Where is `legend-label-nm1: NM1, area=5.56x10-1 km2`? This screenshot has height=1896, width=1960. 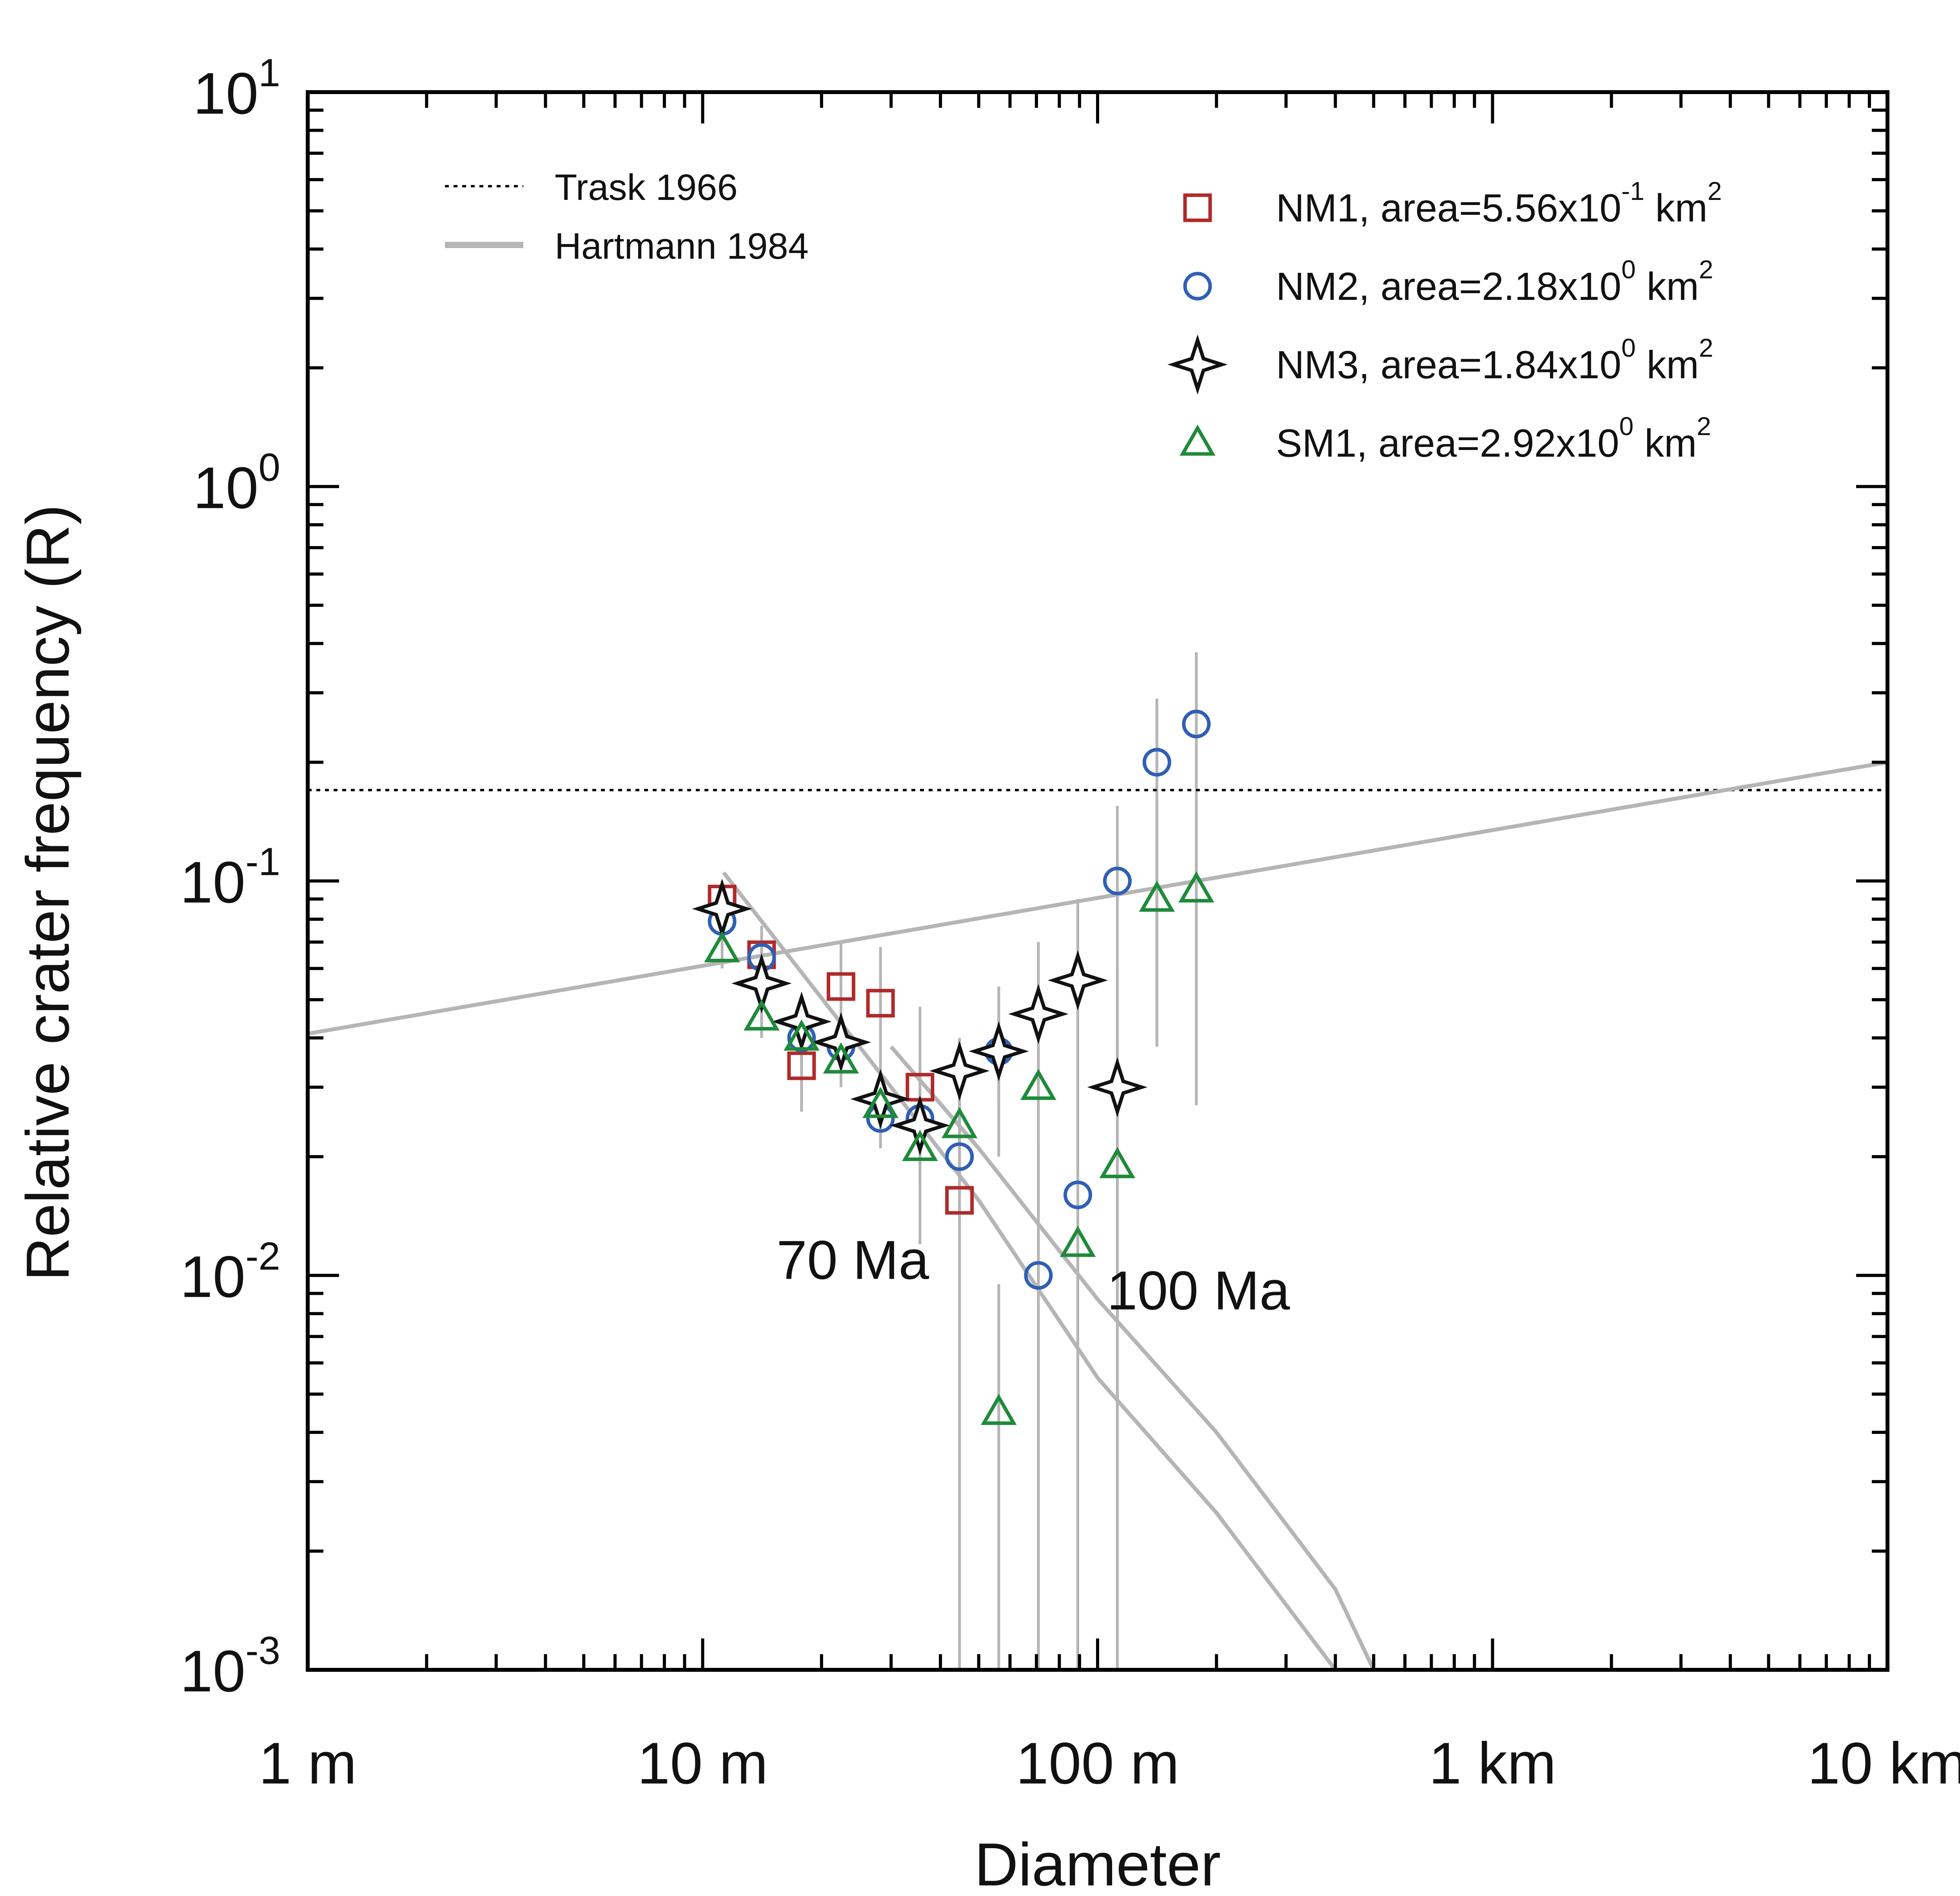
legend-label-nm1: NM1, area=5.56x10-1 km2 is located at coordinates (1499, 203).